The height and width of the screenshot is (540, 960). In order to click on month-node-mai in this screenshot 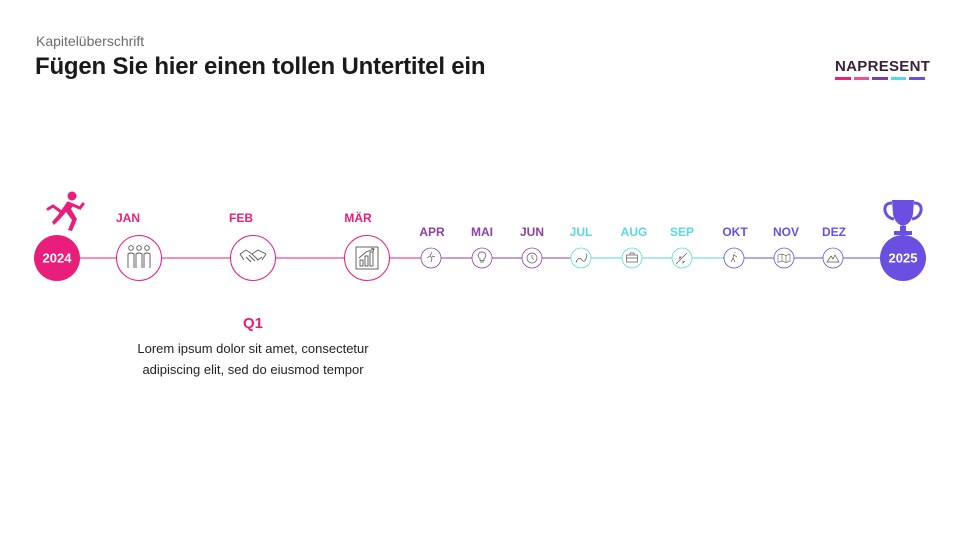, I will do `click(482, 258)`.